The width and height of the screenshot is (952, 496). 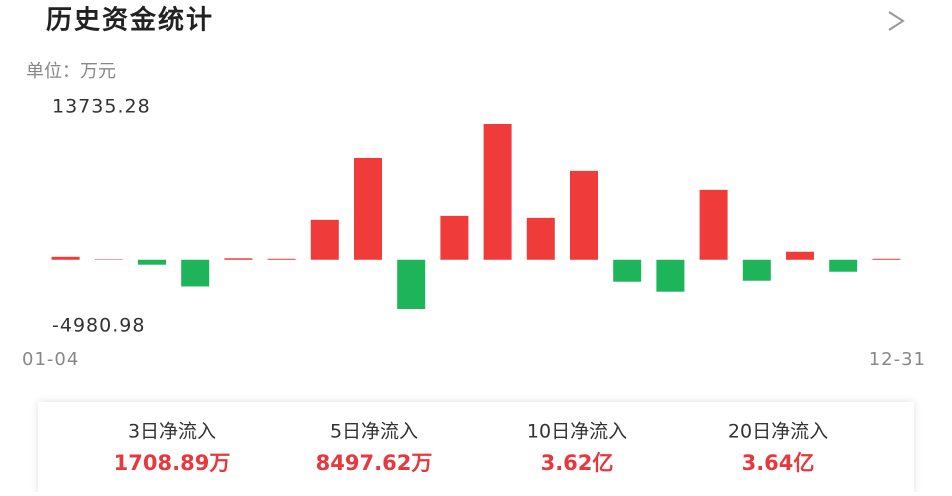 I want to click on summary-label: 20日净流入, so click(x=778, y=432).